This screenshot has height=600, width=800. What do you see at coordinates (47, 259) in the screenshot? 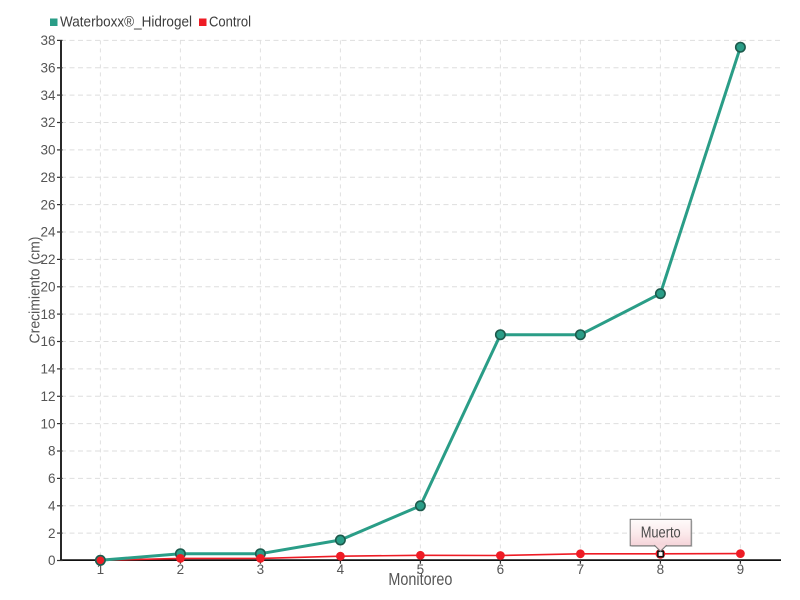
I see `svg-text: 22` at bounding box center [47, 259].